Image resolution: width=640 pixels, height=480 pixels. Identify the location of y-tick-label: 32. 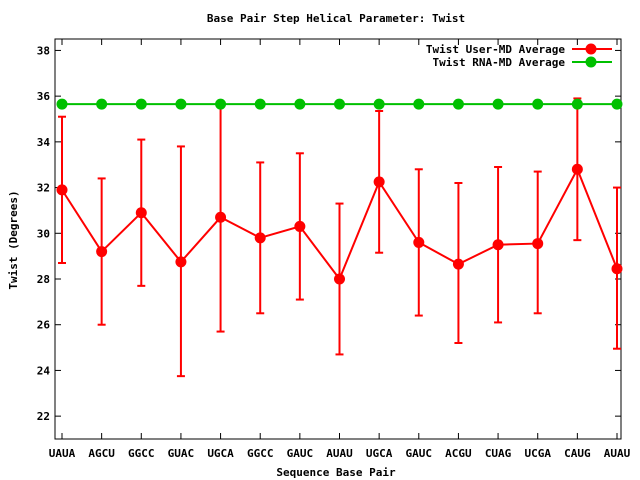
(43, 188).